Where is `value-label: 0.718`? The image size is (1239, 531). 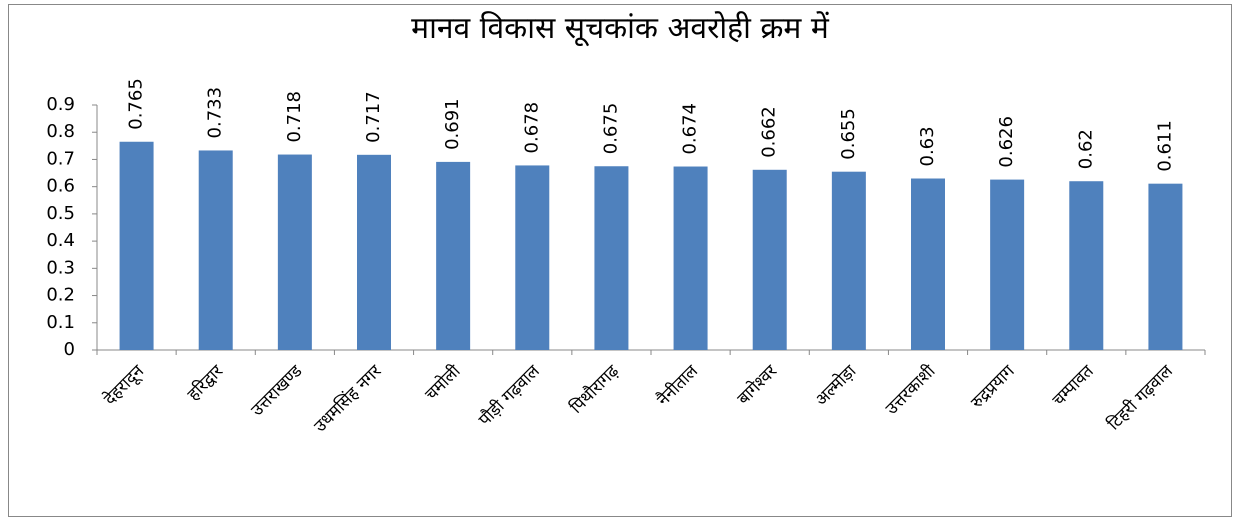
value-label: 0.718 is located at coordinates (294, 117).